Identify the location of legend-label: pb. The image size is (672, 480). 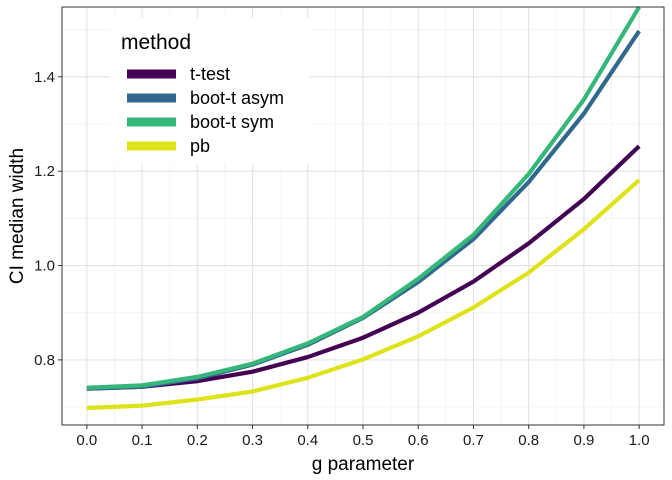
(200, 146).